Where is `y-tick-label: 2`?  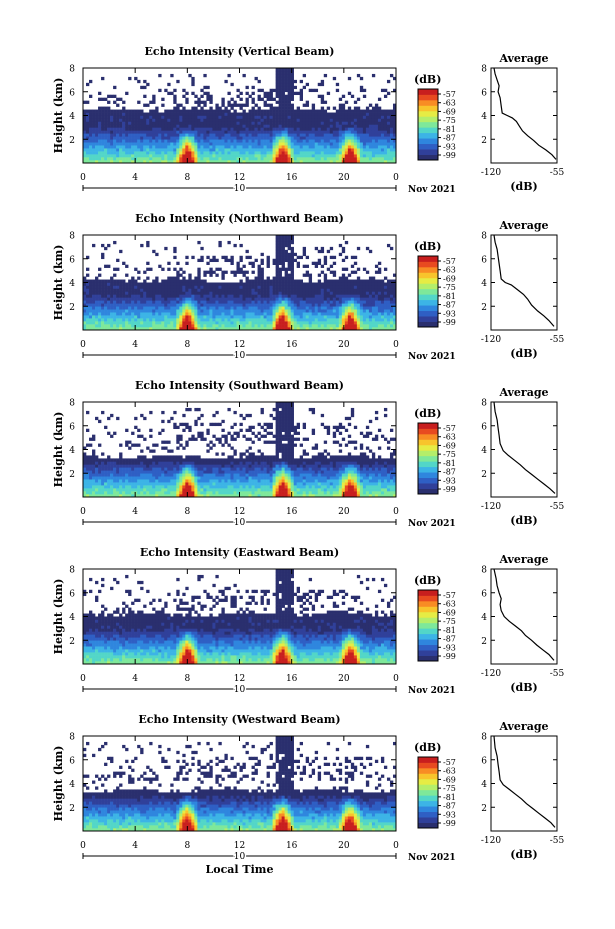 y-tick-label: 2 is located at coordinates (72, 308).